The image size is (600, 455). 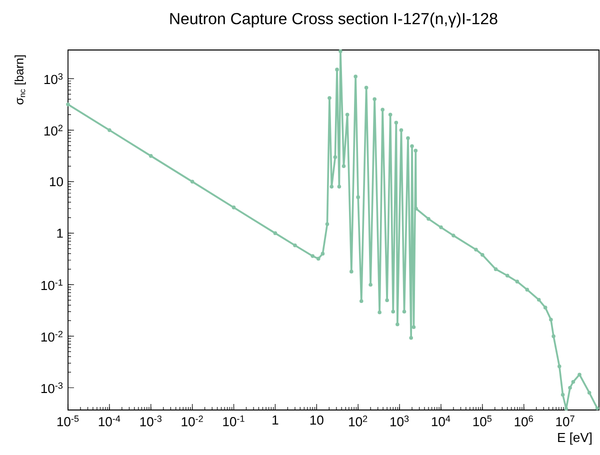 What do you see at coordinates (233, 421) in the screenshot?
I see `x-tick-label: 10$^{-1}$` at bounding box center [233, 421].